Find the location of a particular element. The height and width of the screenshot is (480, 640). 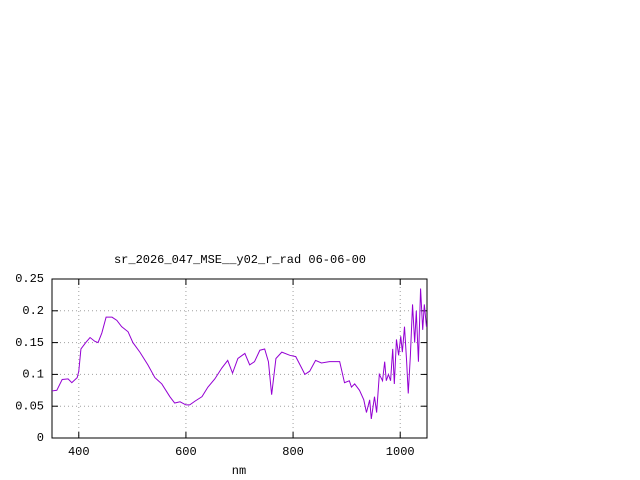

y-tick-label: 0.1 is located at coordinates (33, 375).